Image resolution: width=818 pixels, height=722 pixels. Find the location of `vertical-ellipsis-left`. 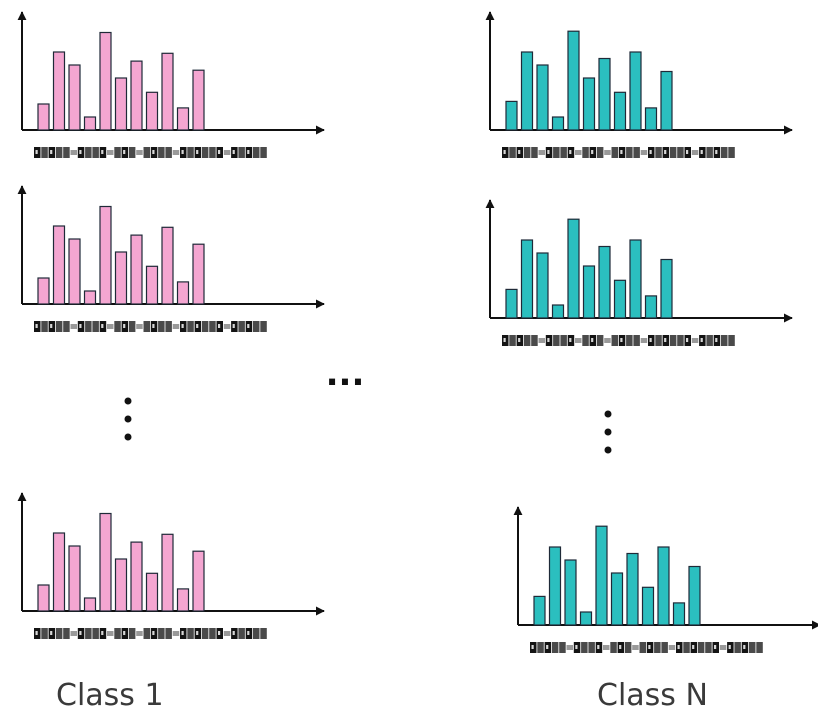

vertical-ellipsis-left is located at coordinates (128, 419).